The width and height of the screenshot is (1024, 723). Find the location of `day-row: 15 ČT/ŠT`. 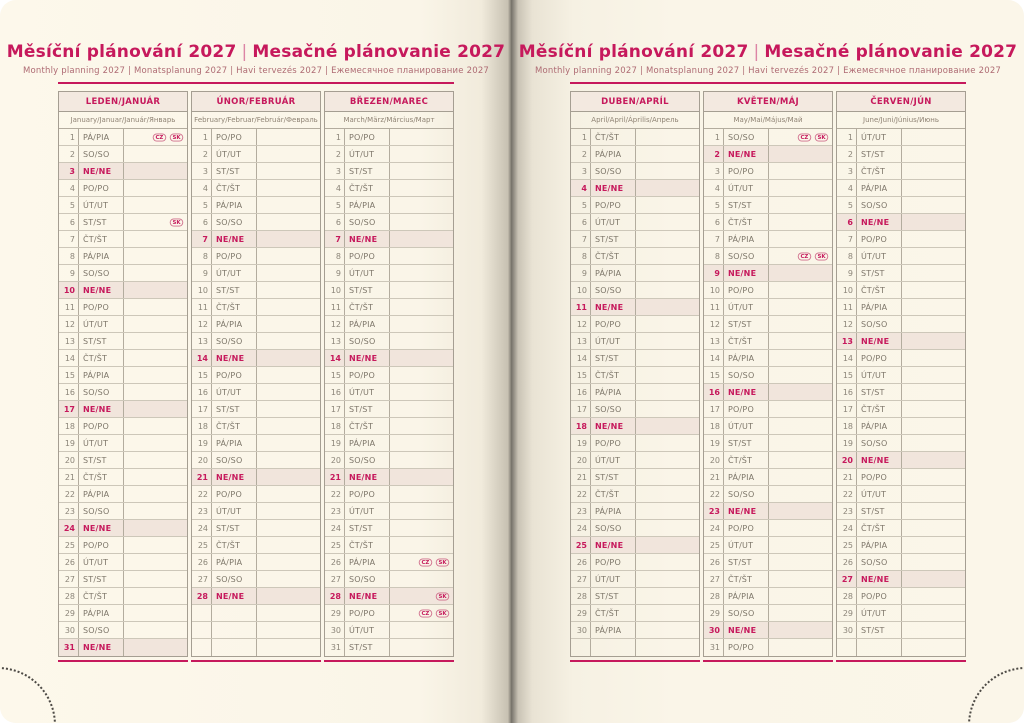

day-row: 15 ČT/ŠT is located at coordinates (635, 375).